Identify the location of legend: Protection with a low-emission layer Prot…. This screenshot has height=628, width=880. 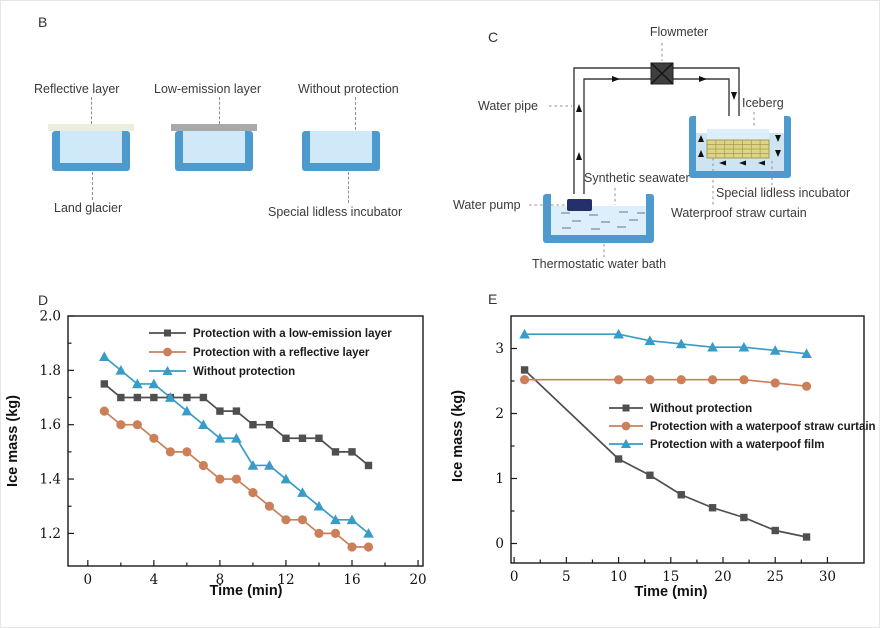
(270, 353).